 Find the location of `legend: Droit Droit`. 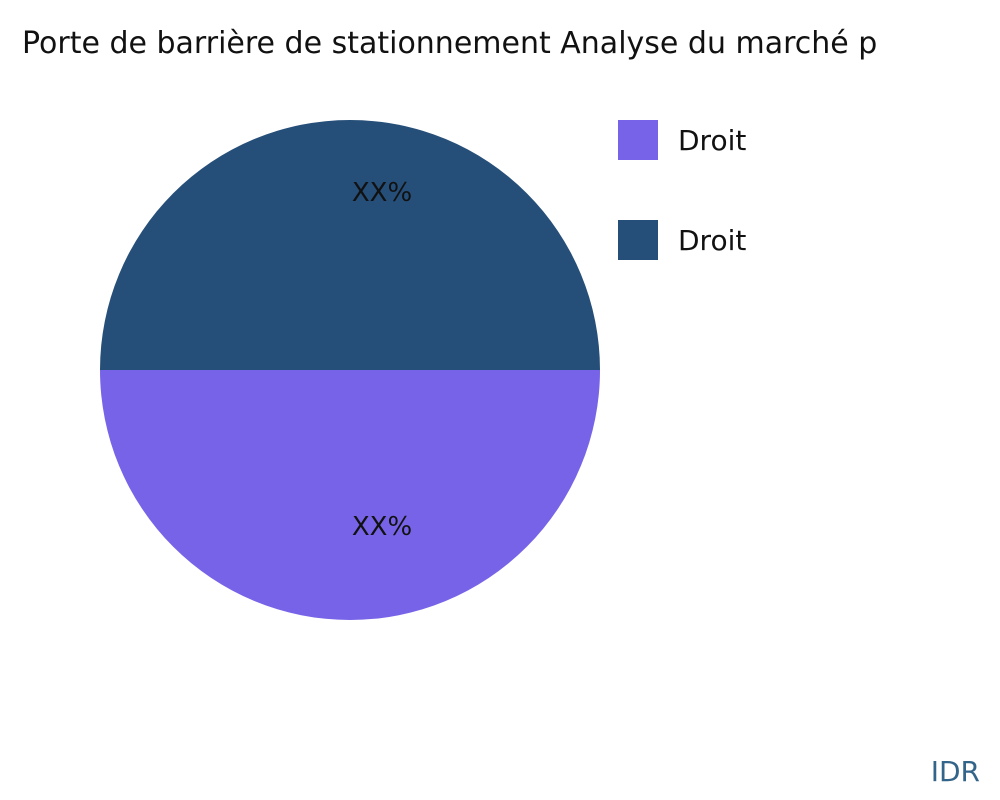

legend: Droit Droit is located at coordinates (682, 190).